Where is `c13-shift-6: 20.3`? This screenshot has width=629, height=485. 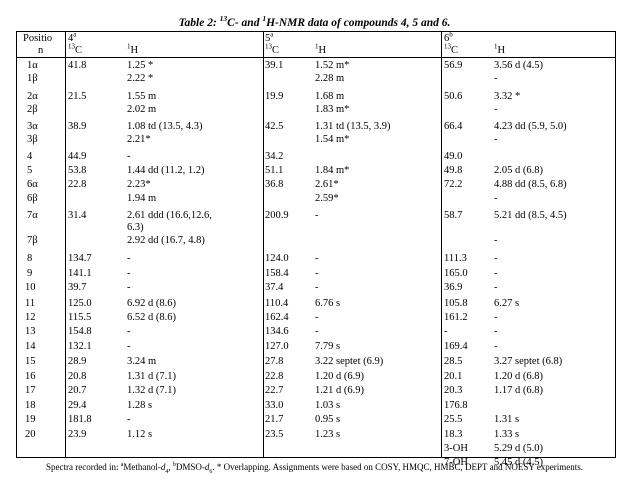
c13-shift-6: 20.3 is located at coordinates (453, 390).